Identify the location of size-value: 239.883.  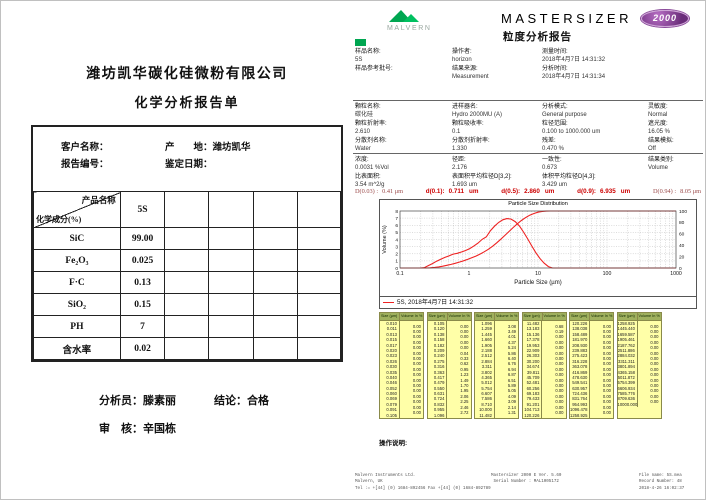
(580, 350).